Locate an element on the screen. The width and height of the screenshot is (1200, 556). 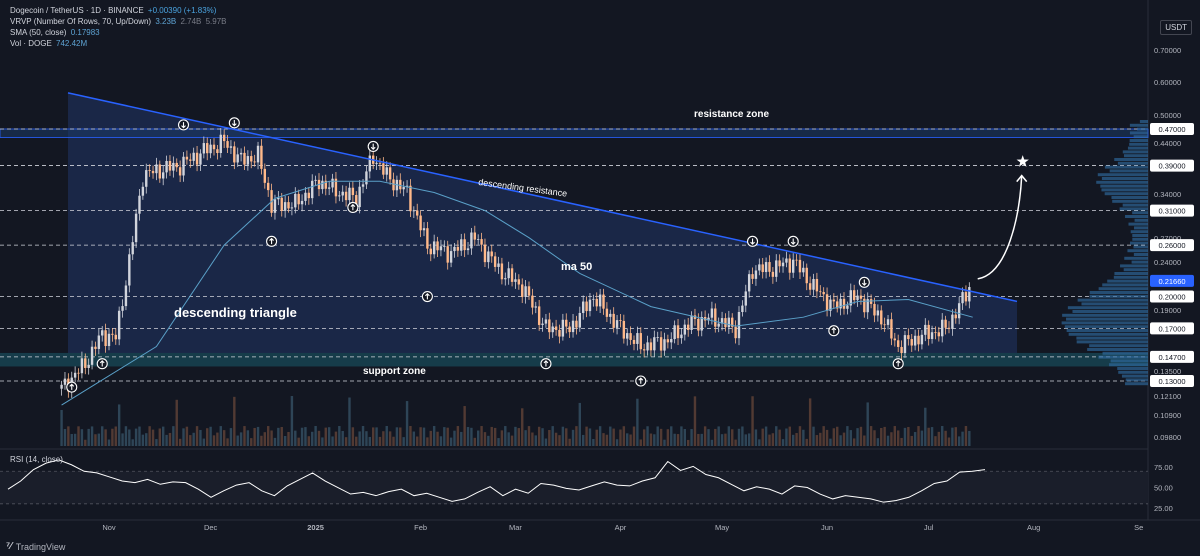
price-level-tag is located at coordinates (1172, 165).